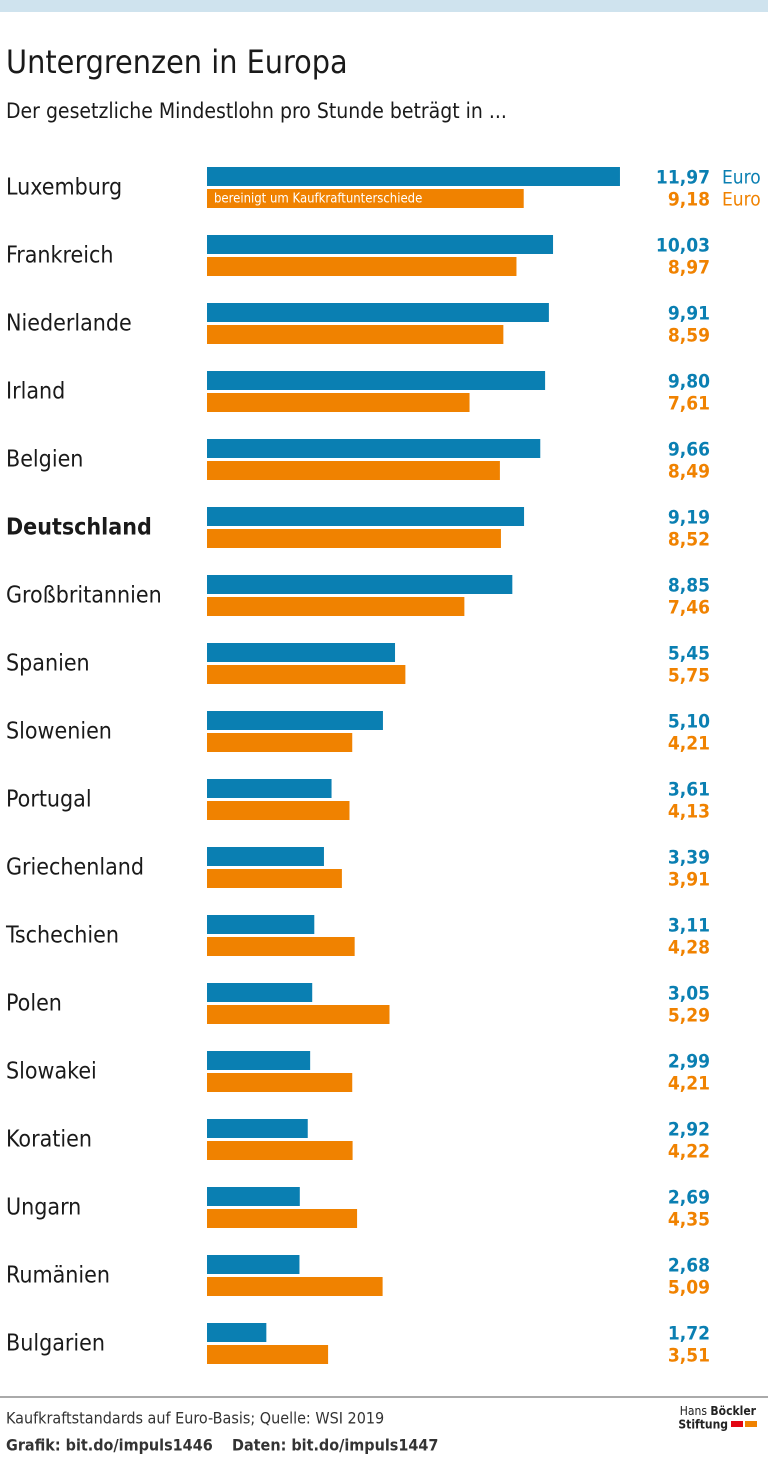 This screenshot has width=768, height=1466. Describe the element at coordinates (384, 6) in the screenshot. I see `top-band` at that location.